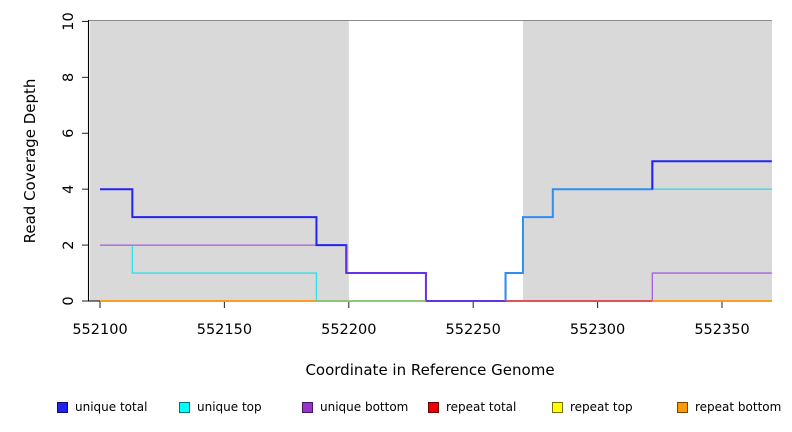 The image size is (792, 432). What do you see at coordinates (69, 189) in the screenshot?
I see `y-tick-label: 4` at bounding box center [69, 189].